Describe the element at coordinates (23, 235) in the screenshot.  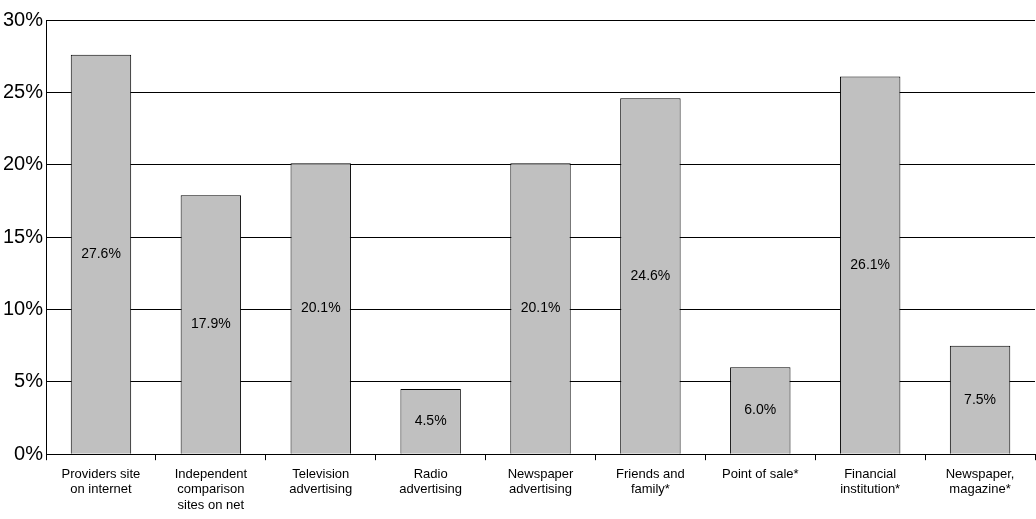
I see `y-tick-label: 15%` at that location.